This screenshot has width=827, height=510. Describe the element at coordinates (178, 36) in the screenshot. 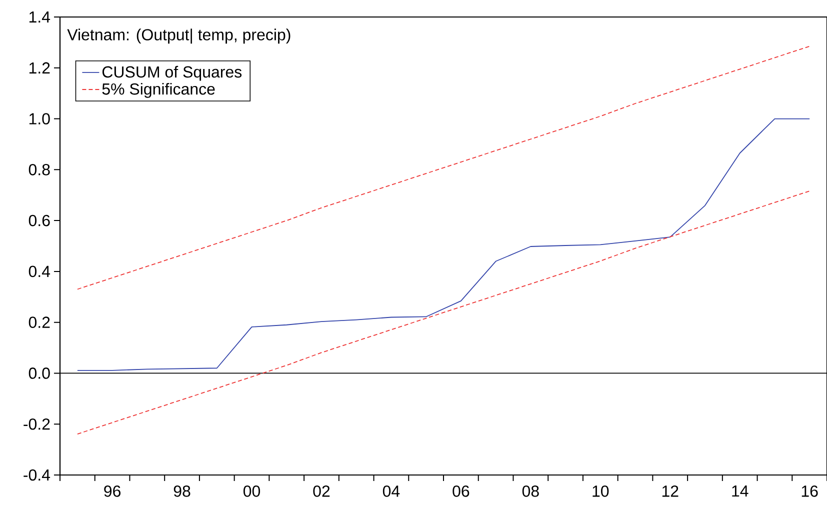

I see `text: Vietnam: (Output| temp, precip)` at that location.